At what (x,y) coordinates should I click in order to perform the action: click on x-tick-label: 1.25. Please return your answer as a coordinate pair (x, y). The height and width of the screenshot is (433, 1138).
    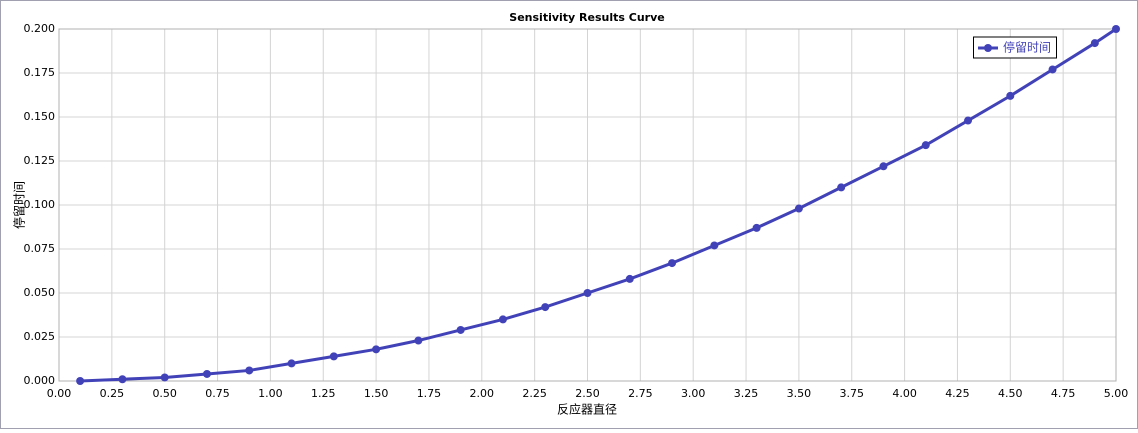
    Looking at the image, I should click on (323, 393).